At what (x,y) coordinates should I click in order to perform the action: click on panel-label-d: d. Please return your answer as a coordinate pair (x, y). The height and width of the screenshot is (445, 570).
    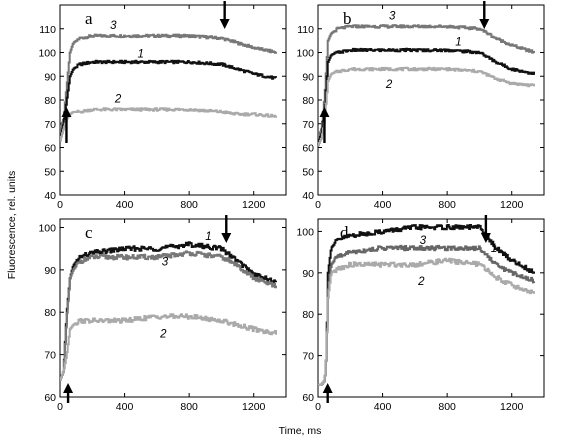
    Looking at the image, I should click on (344, 232).